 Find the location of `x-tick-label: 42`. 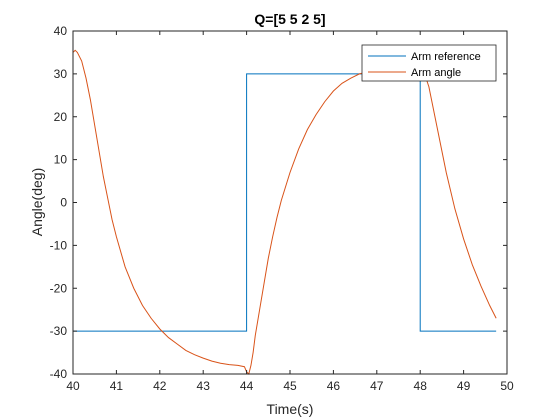

x-tick-label: 42 is located at coordinates (160, 386).